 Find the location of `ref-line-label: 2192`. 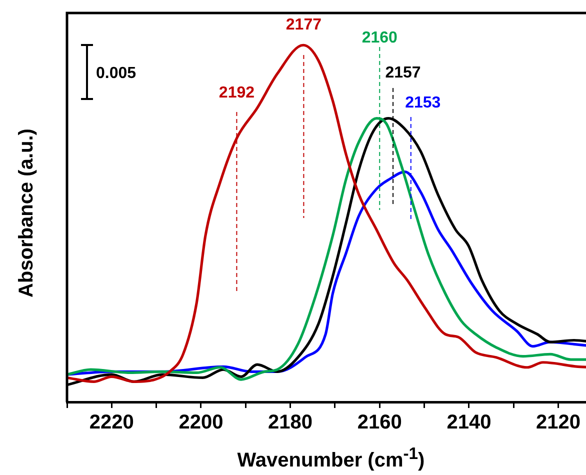

ref-line-label: 2192 is located at coordinates (236, 93).